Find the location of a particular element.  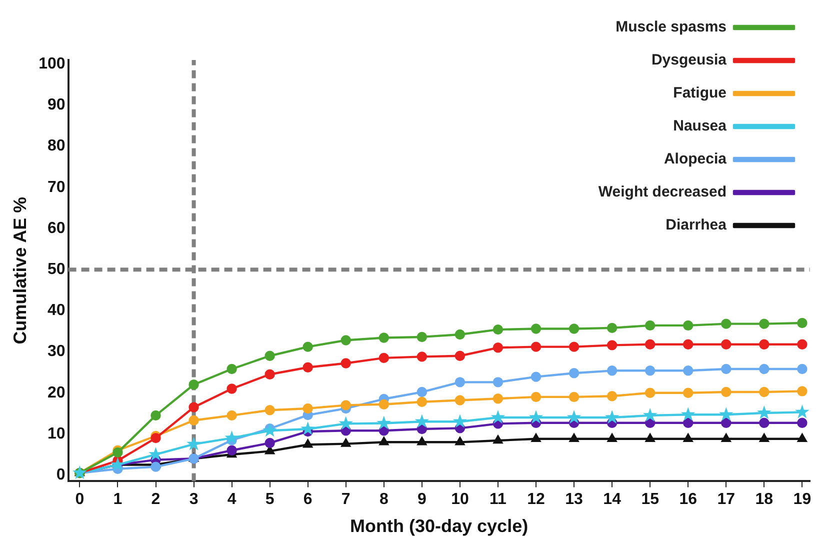

x-tick-label: 18 is located at coordinates (764, 499).